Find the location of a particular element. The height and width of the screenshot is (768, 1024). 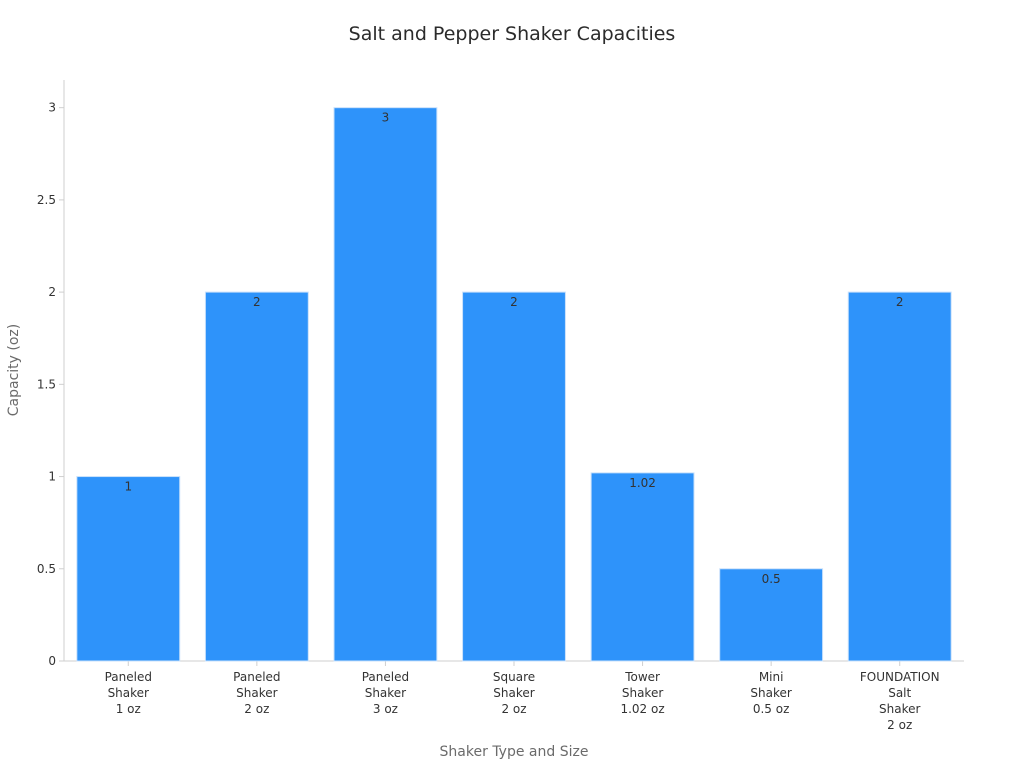

x-tick-label-line: FOUNDATION is located at coordinates (900, 677).